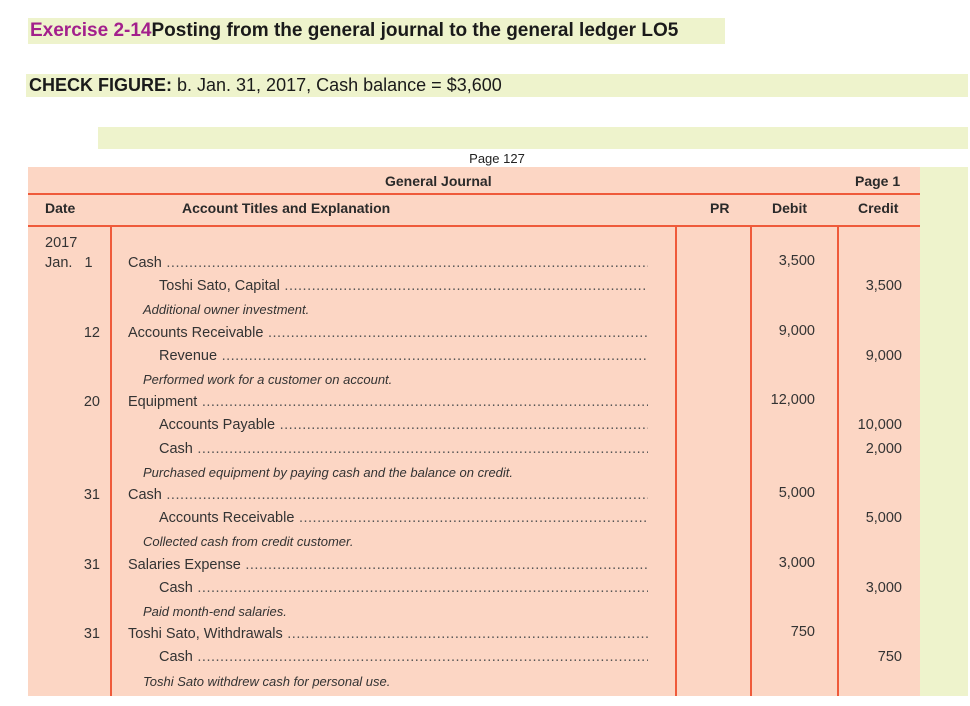 The height and width of the screenshot is (706, 970). Describe the element at coordinates (533, 138) in the screenshot. I see `blank-highlight-bar` at that location.